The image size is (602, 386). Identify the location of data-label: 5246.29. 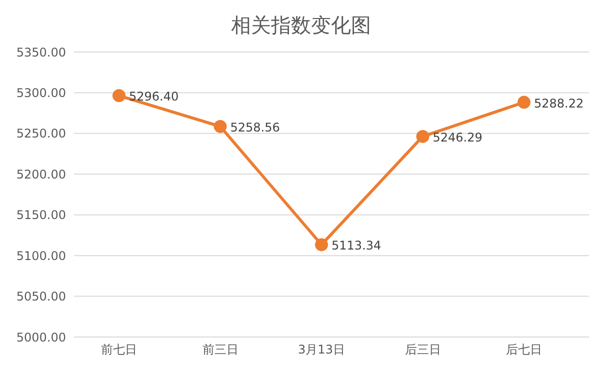
(457, 137).